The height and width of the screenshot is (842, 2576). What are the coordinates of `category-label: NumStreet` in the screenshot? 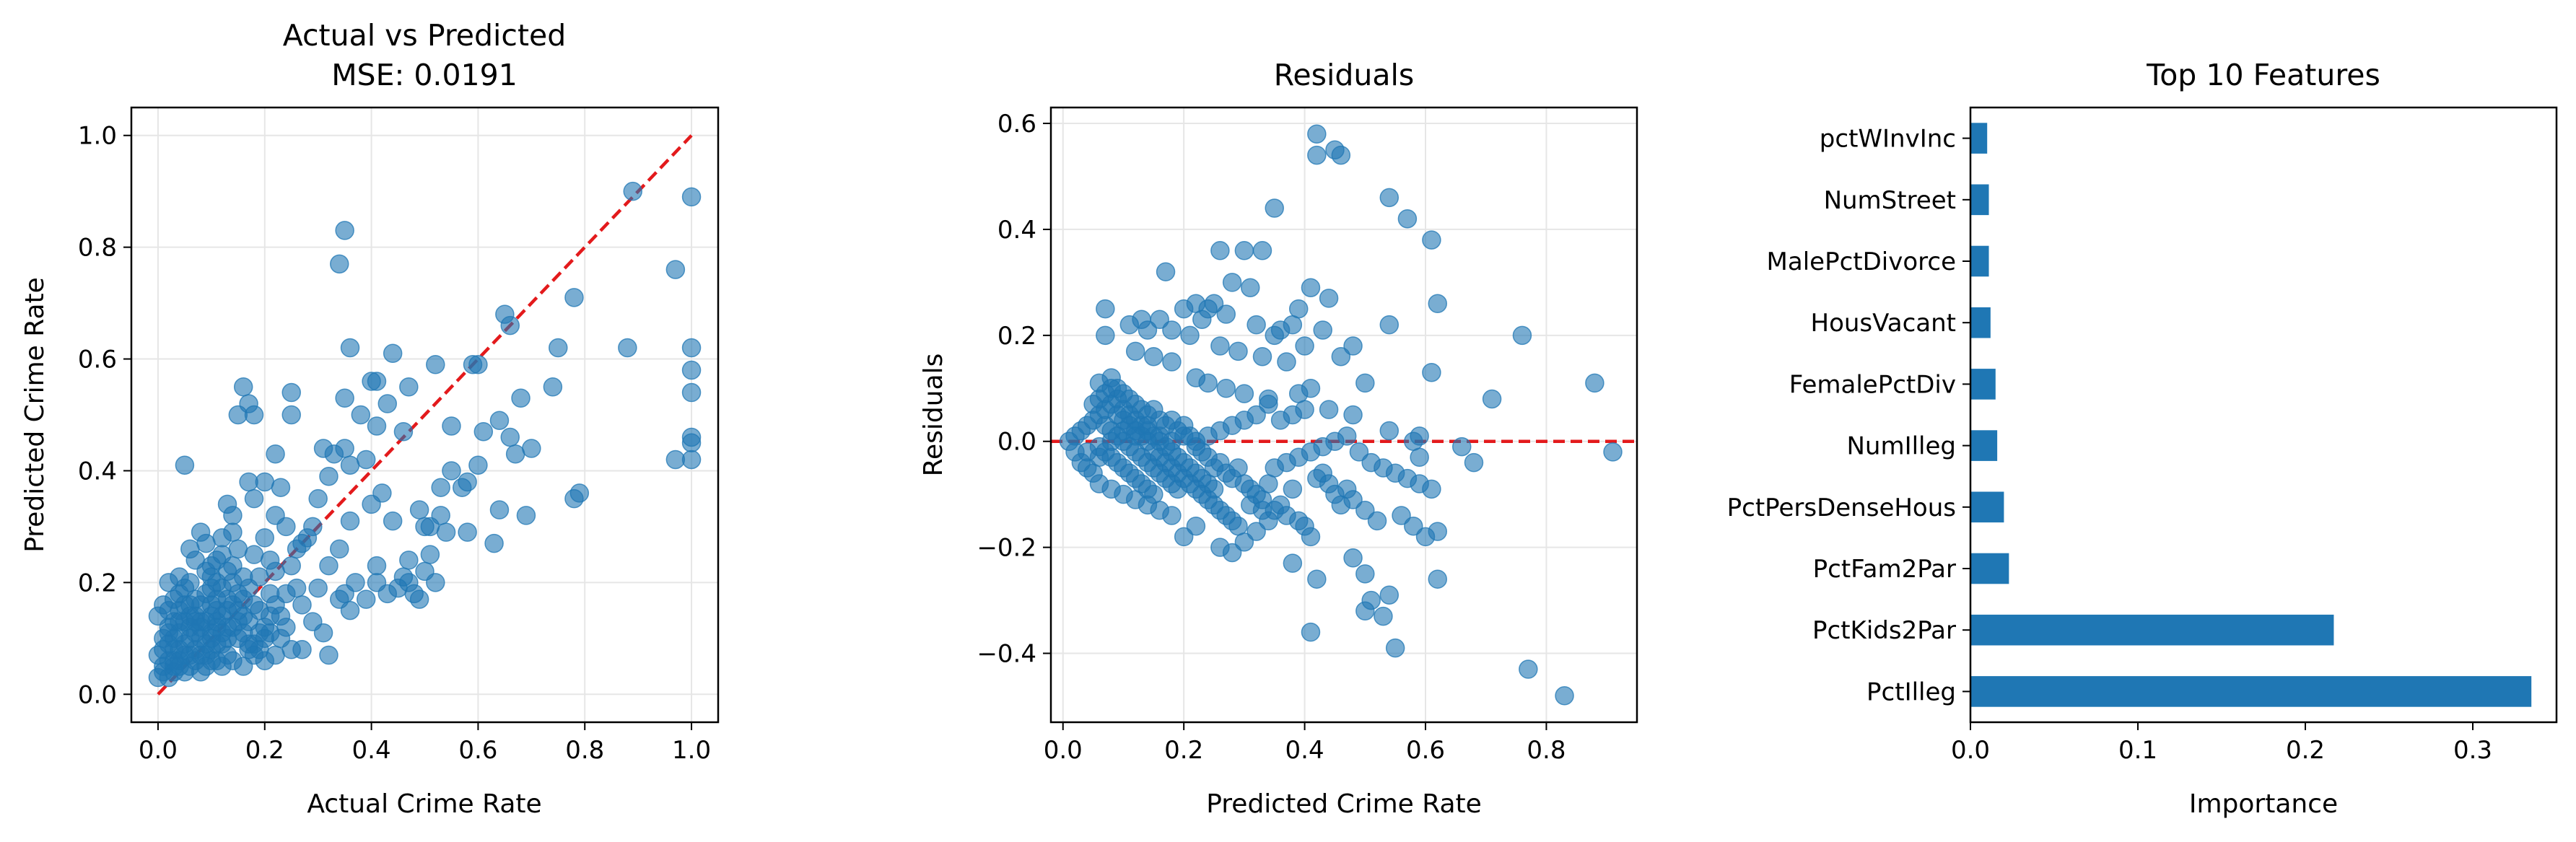 It's located at (1890, 201).